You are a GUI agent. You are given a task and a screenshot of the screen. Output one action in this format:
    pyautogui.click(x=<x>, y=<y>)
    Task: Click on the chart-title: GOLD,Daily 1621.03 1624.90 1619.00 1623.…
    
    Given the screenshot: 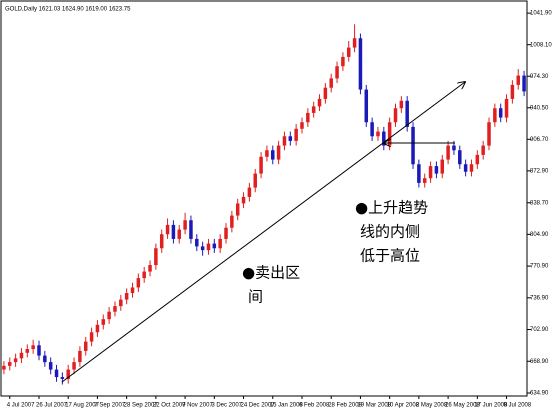 What is the action you would take?
    pyautogui.click(x=68, y=10)
    